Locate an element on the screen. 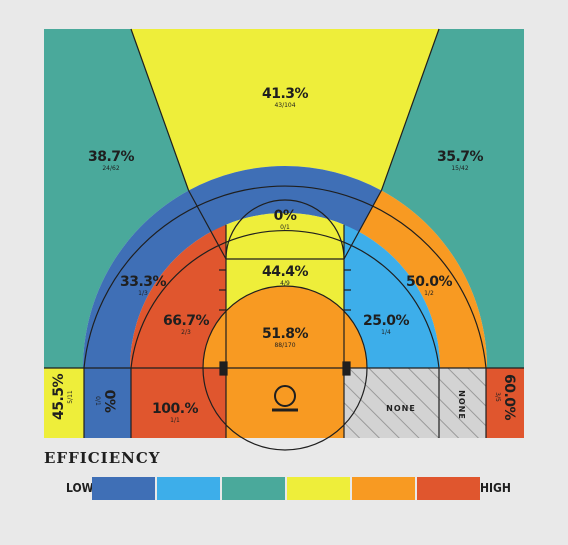 The width and height of the screenshot is (568, 545). zone-percentage: 44.4% is located at coordinates (285, 272).